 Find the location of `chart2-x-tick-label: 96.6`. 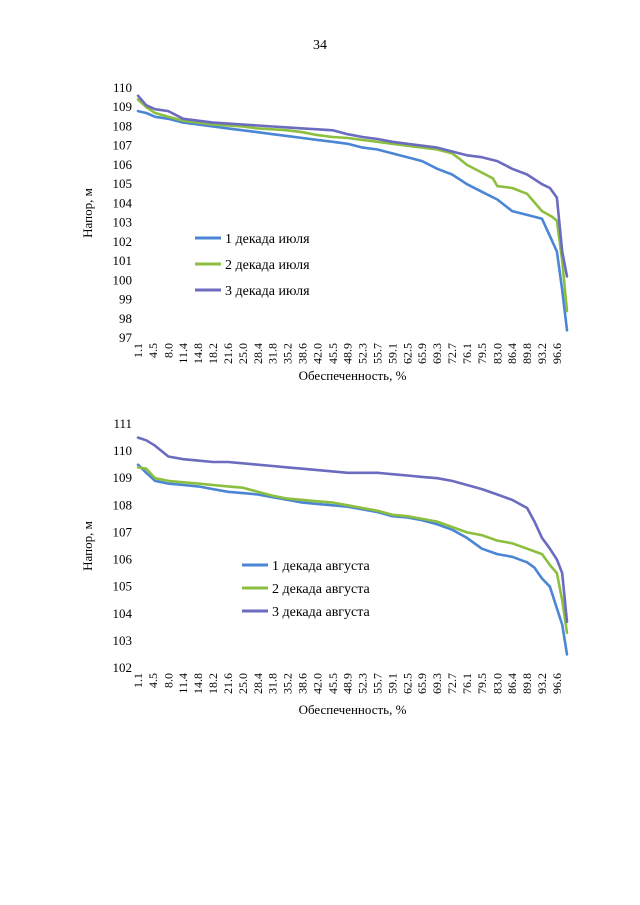

chart2-x-tick-label: 96.6 is located at coordinates (557, 683).